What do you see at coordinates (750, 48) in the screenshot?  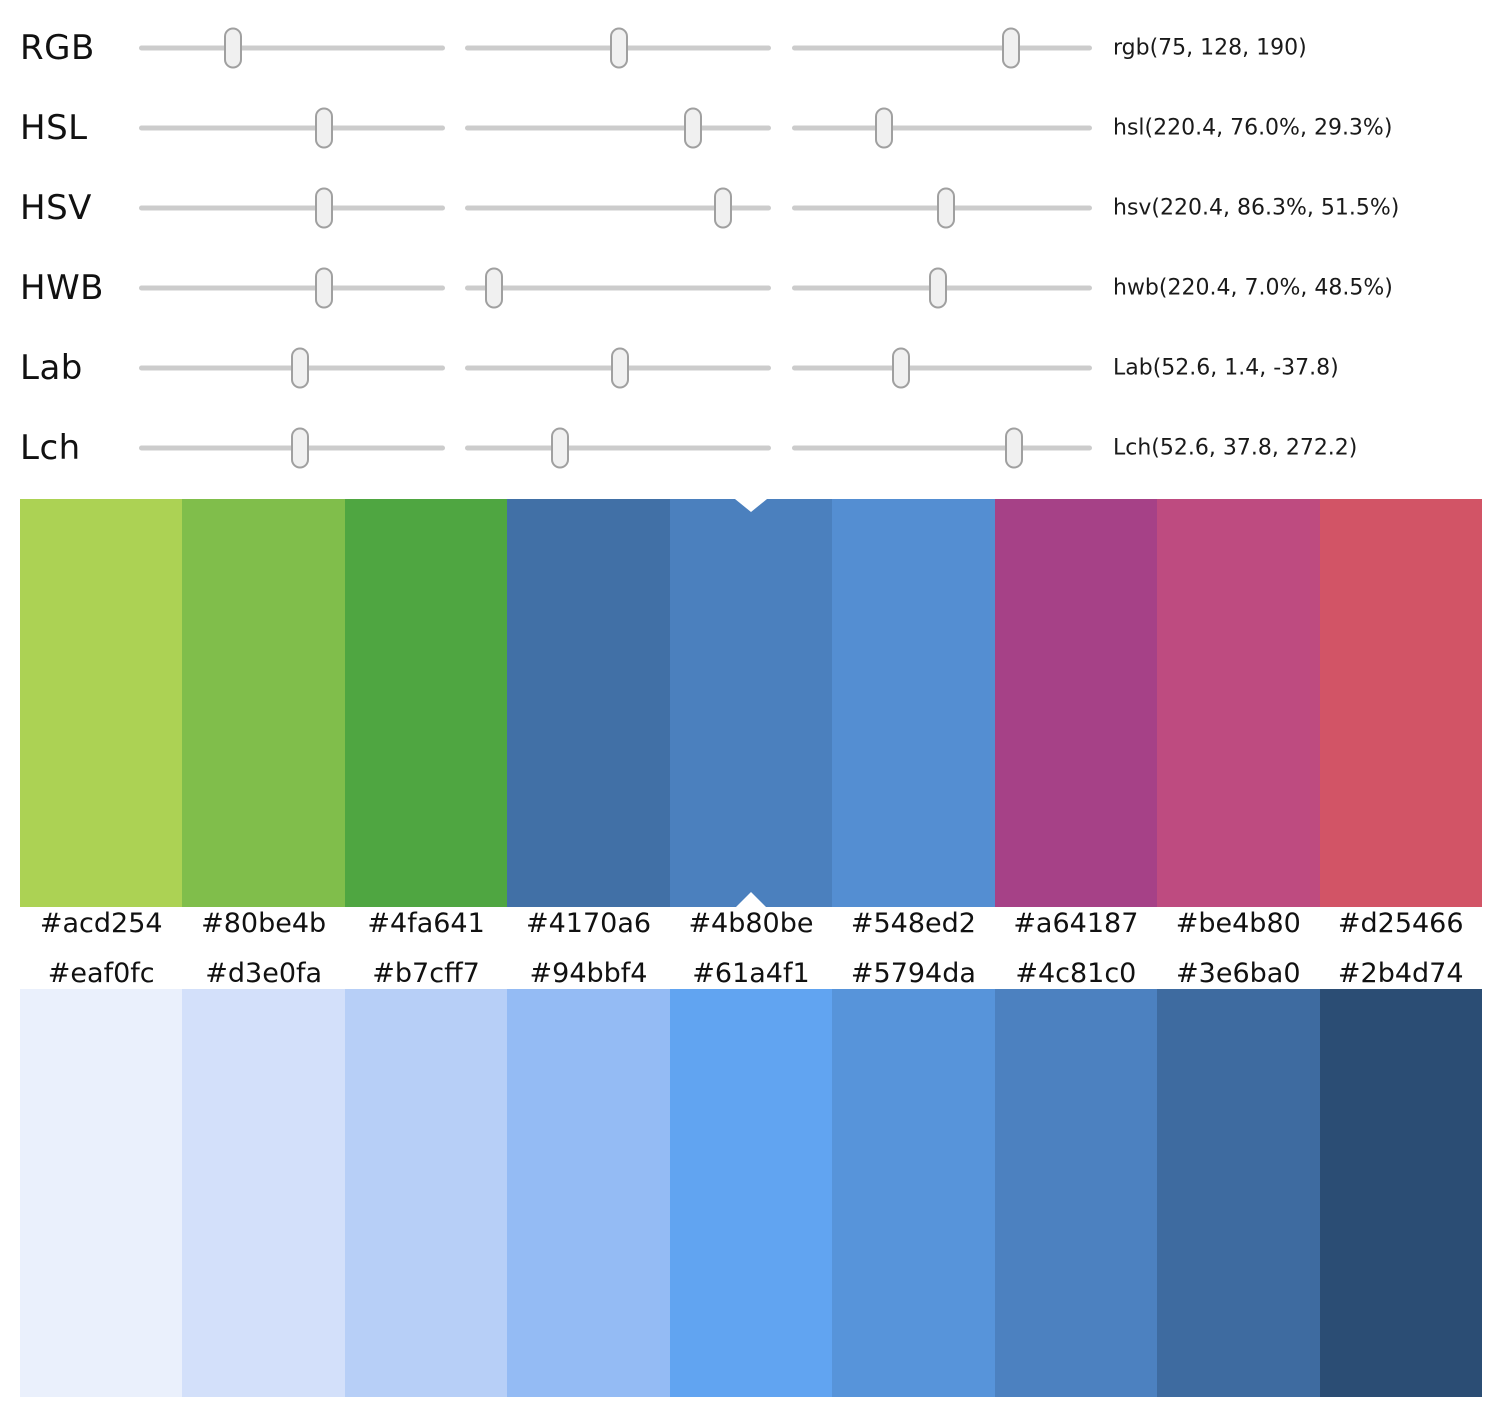 I see `slider-row-rgb: RGB rgb(75, 128, 190)` at bounding box center [750, 48].